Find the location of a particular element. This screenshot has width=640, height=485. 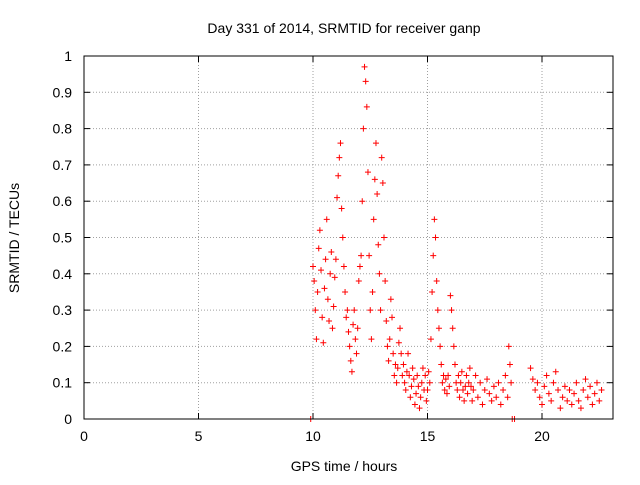

x-tick-label: 5 is located at coordinates (199, 436).